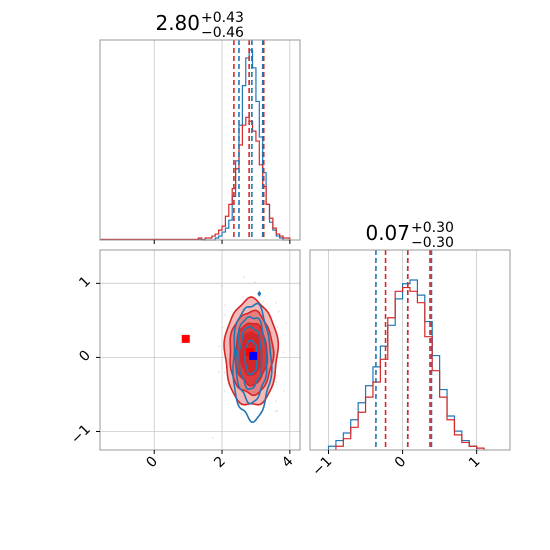 Image resolution: width=550 pixels, height=550 pixels. Describe the element at coordinates (177, 23) in the screenshot. I see `p1-title-median: 2.80` at that location.